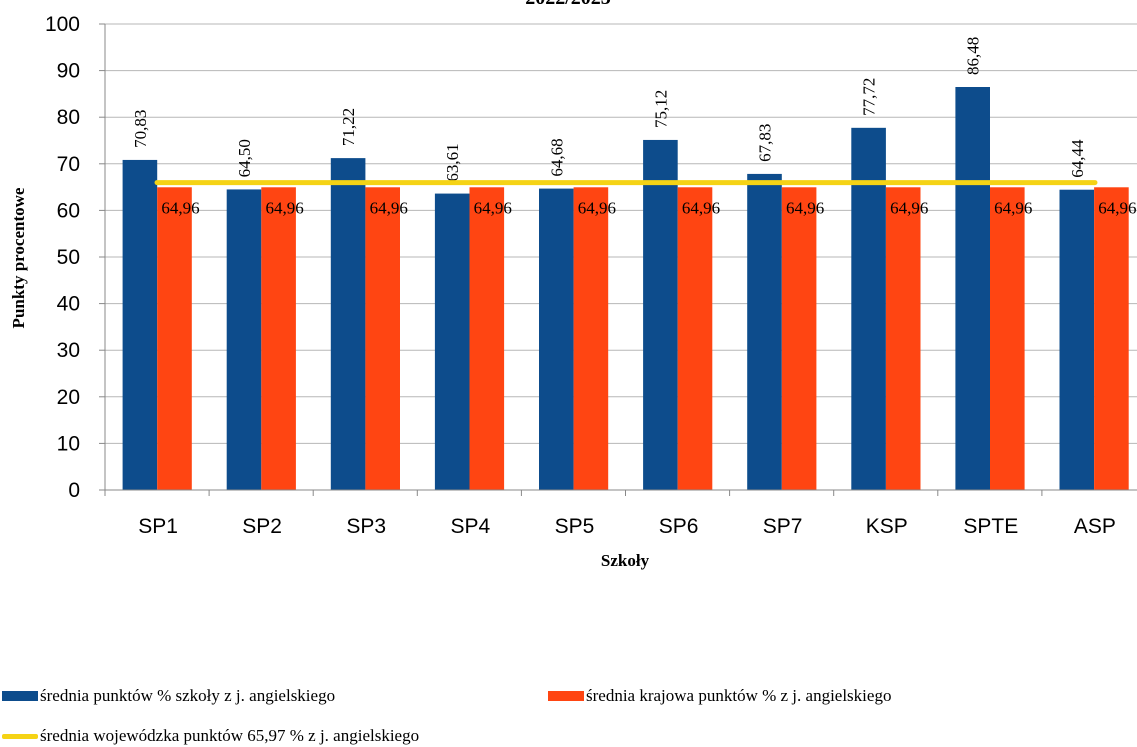 This screenshot has height=747, width=1137. Describe the element at coordinates (140, 129) in the screenshot. I see `data-label-school: 70,83` at that location.